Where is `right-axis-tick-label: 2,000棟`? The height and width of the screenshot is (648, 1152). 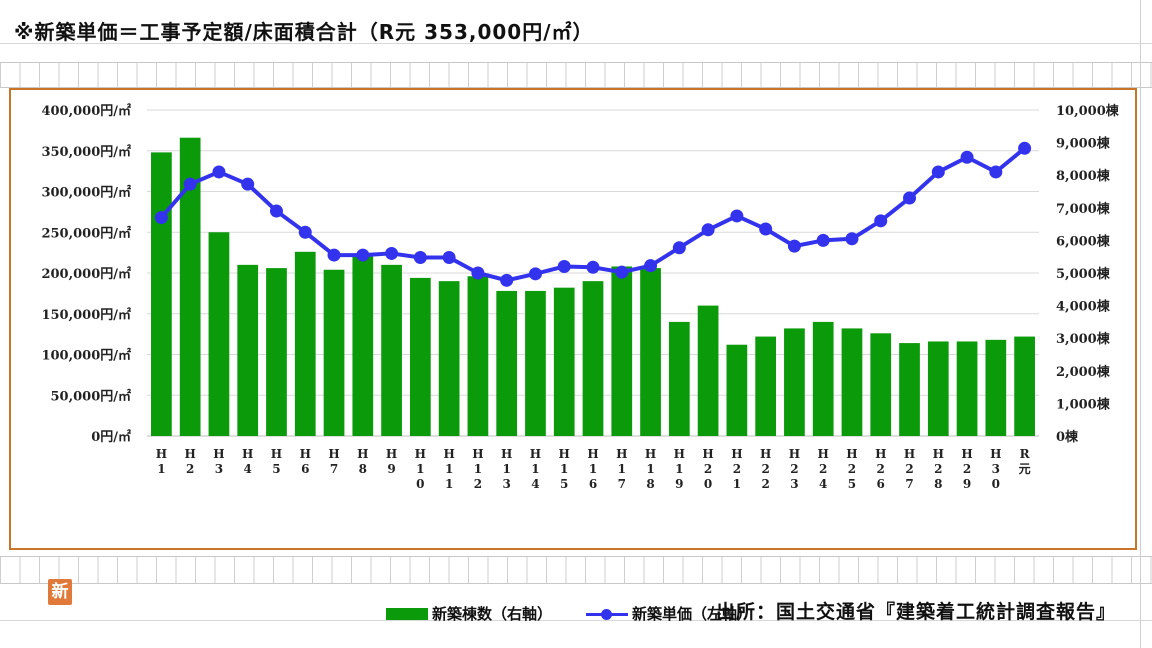
right-axis-tick-label: 2,000棟 is located at coordinates (1083, 372).